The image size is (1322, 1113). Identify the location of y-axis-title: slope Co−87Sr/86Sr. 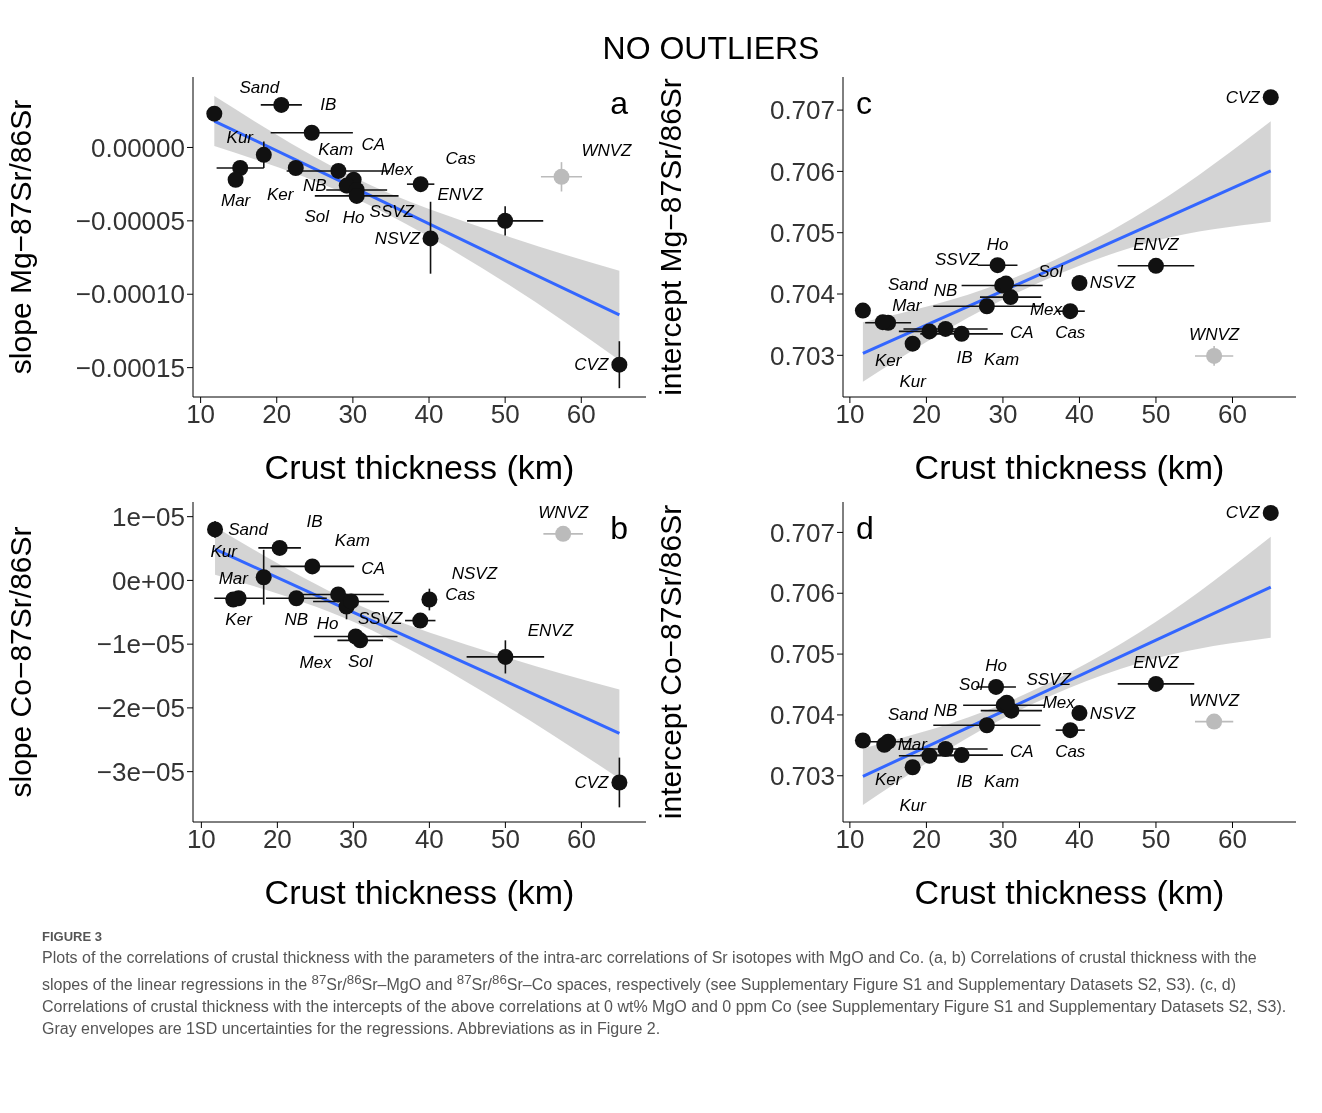
(20, 662).